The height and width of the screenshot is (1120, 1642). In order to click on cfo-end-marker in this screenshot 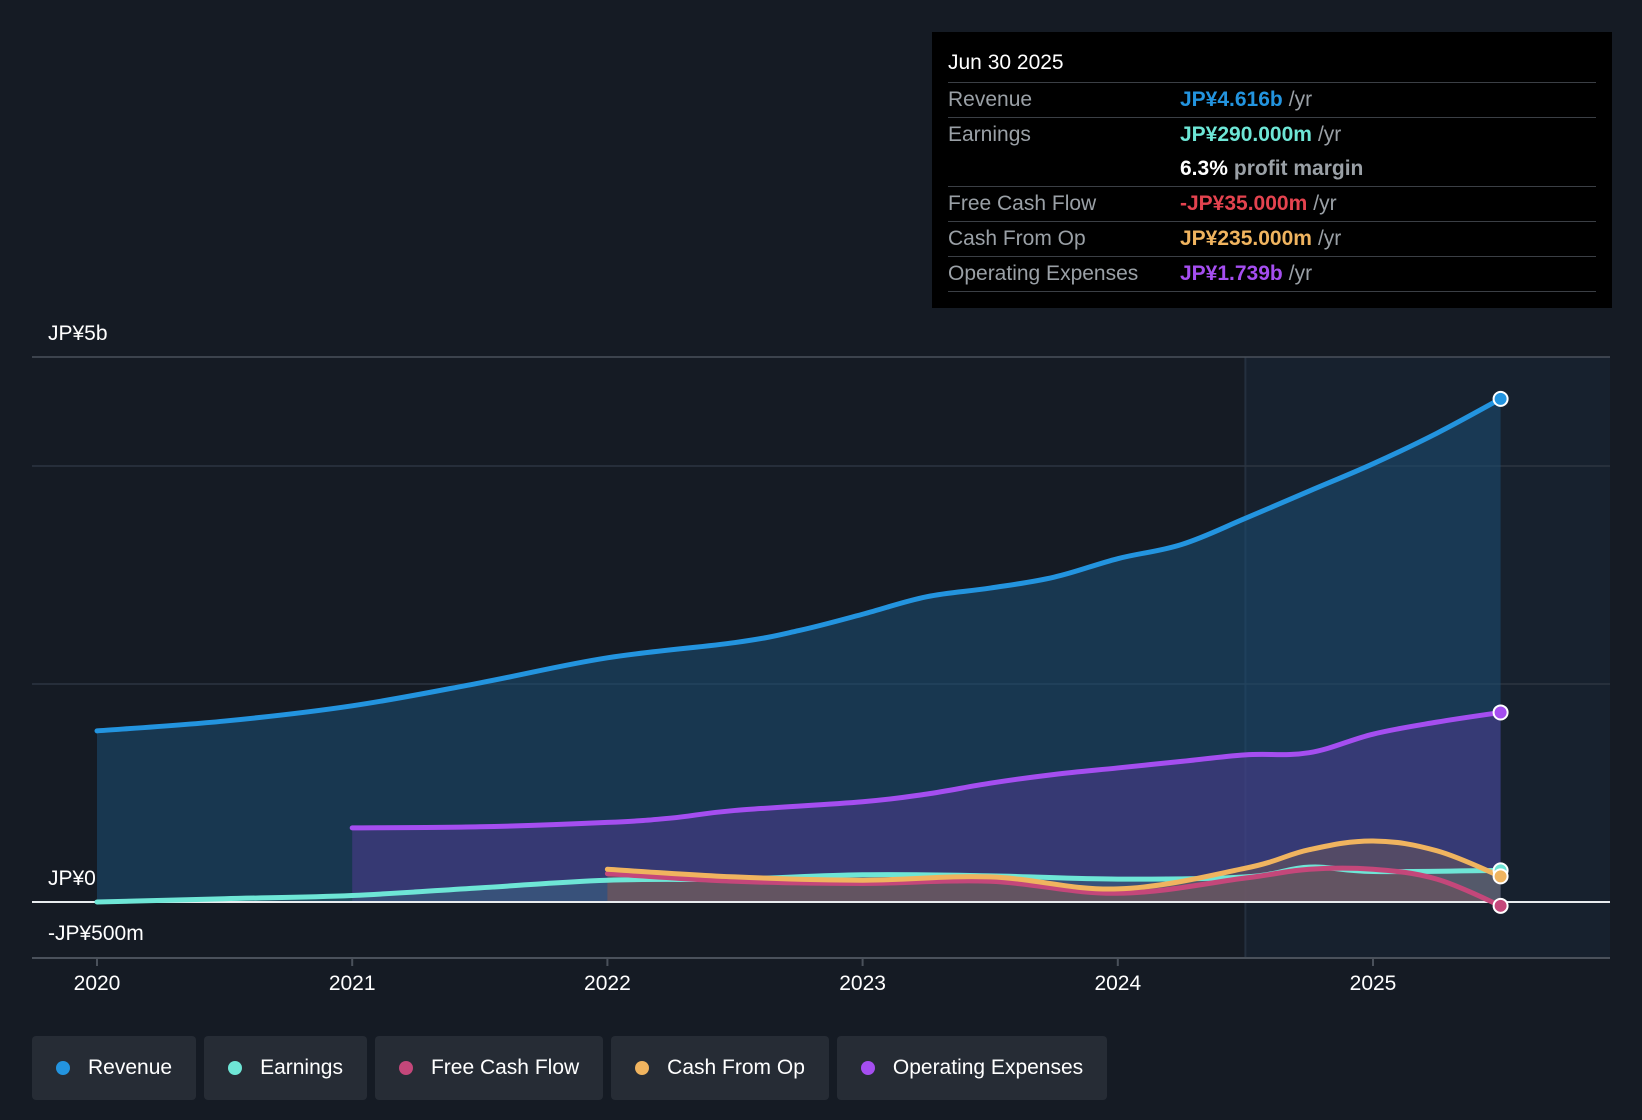, I will do `click(1500, 876)`.